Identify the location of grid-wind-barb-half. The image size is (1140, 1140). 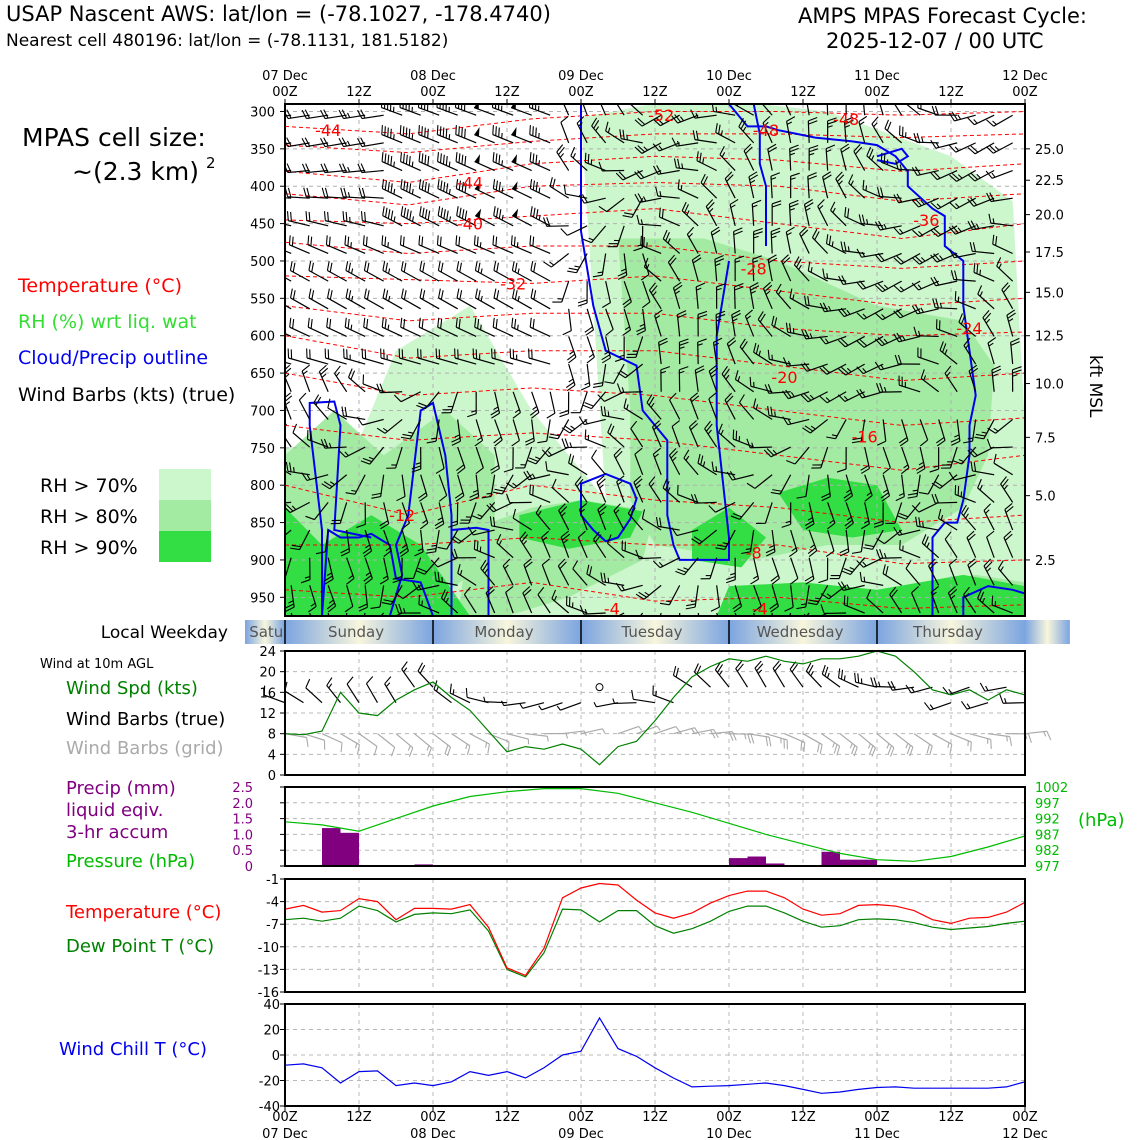
(833, 745).